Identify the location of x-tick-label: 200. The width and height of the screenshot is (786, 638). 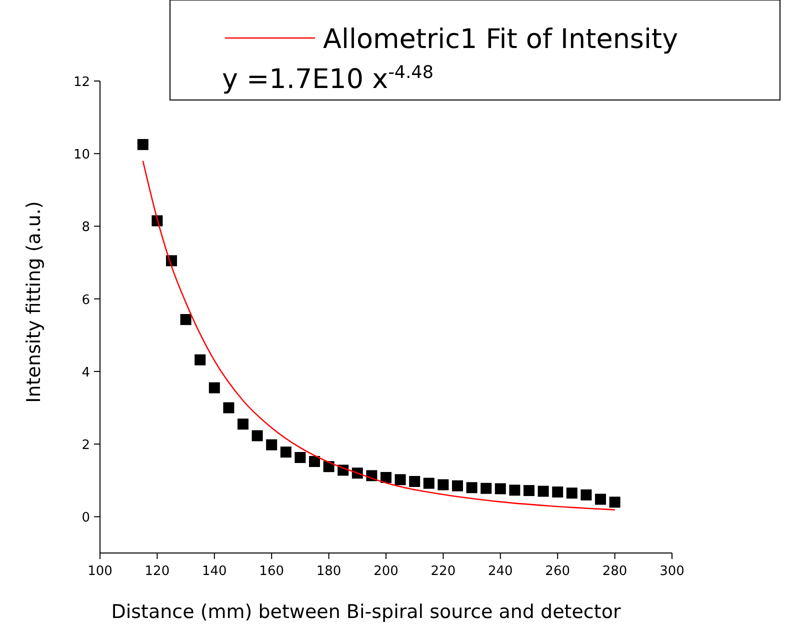
(386, 571).